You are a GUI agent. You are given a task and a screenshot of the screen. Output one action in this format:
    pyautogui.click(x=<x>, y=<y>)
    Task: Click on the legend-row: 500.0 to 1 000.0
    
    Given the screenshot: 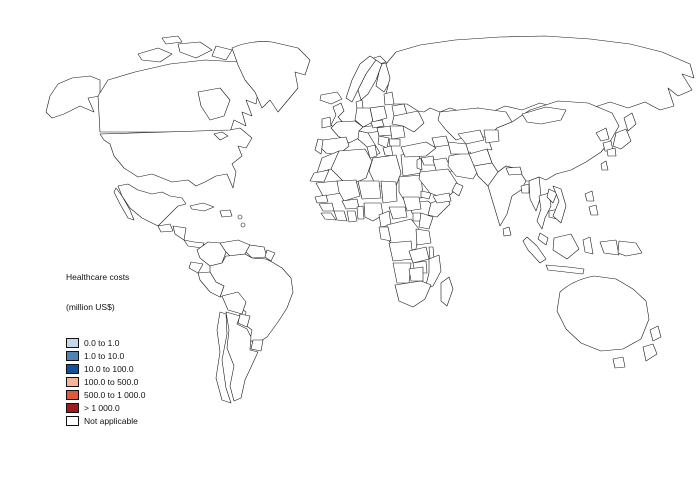 What is the action you would take?
    pyautogui.click(x=105, y=394)
    